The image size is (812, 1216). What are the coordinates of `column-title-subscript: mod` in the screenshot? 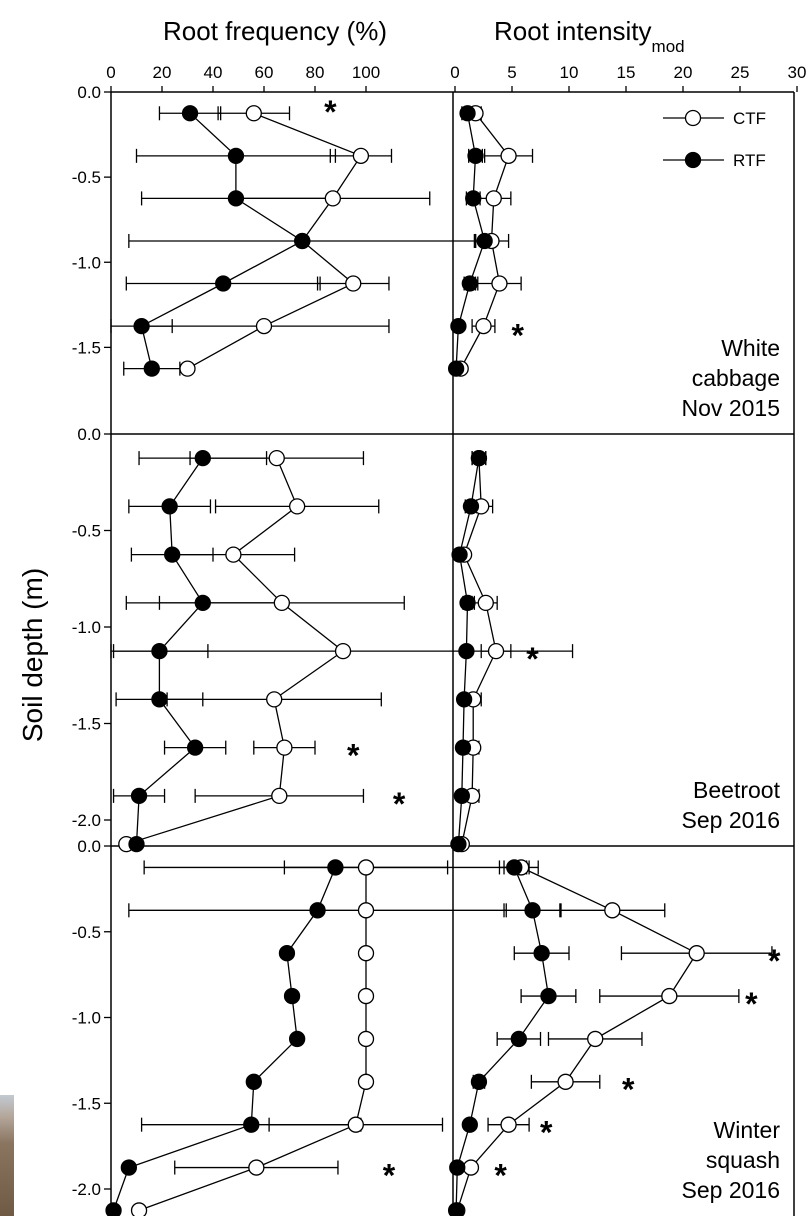 It's located at (668, 46).